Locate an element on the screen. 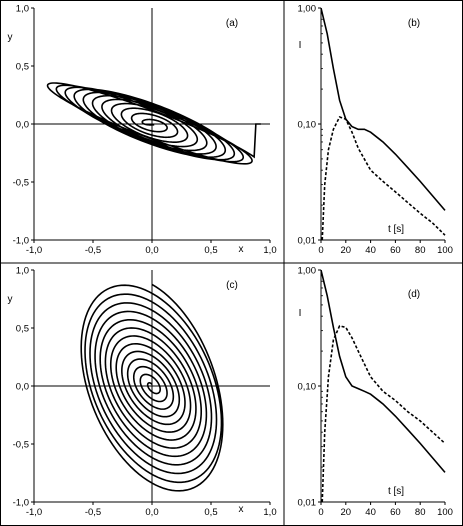  panel-label: (c) is located at coordinates (232, 285).